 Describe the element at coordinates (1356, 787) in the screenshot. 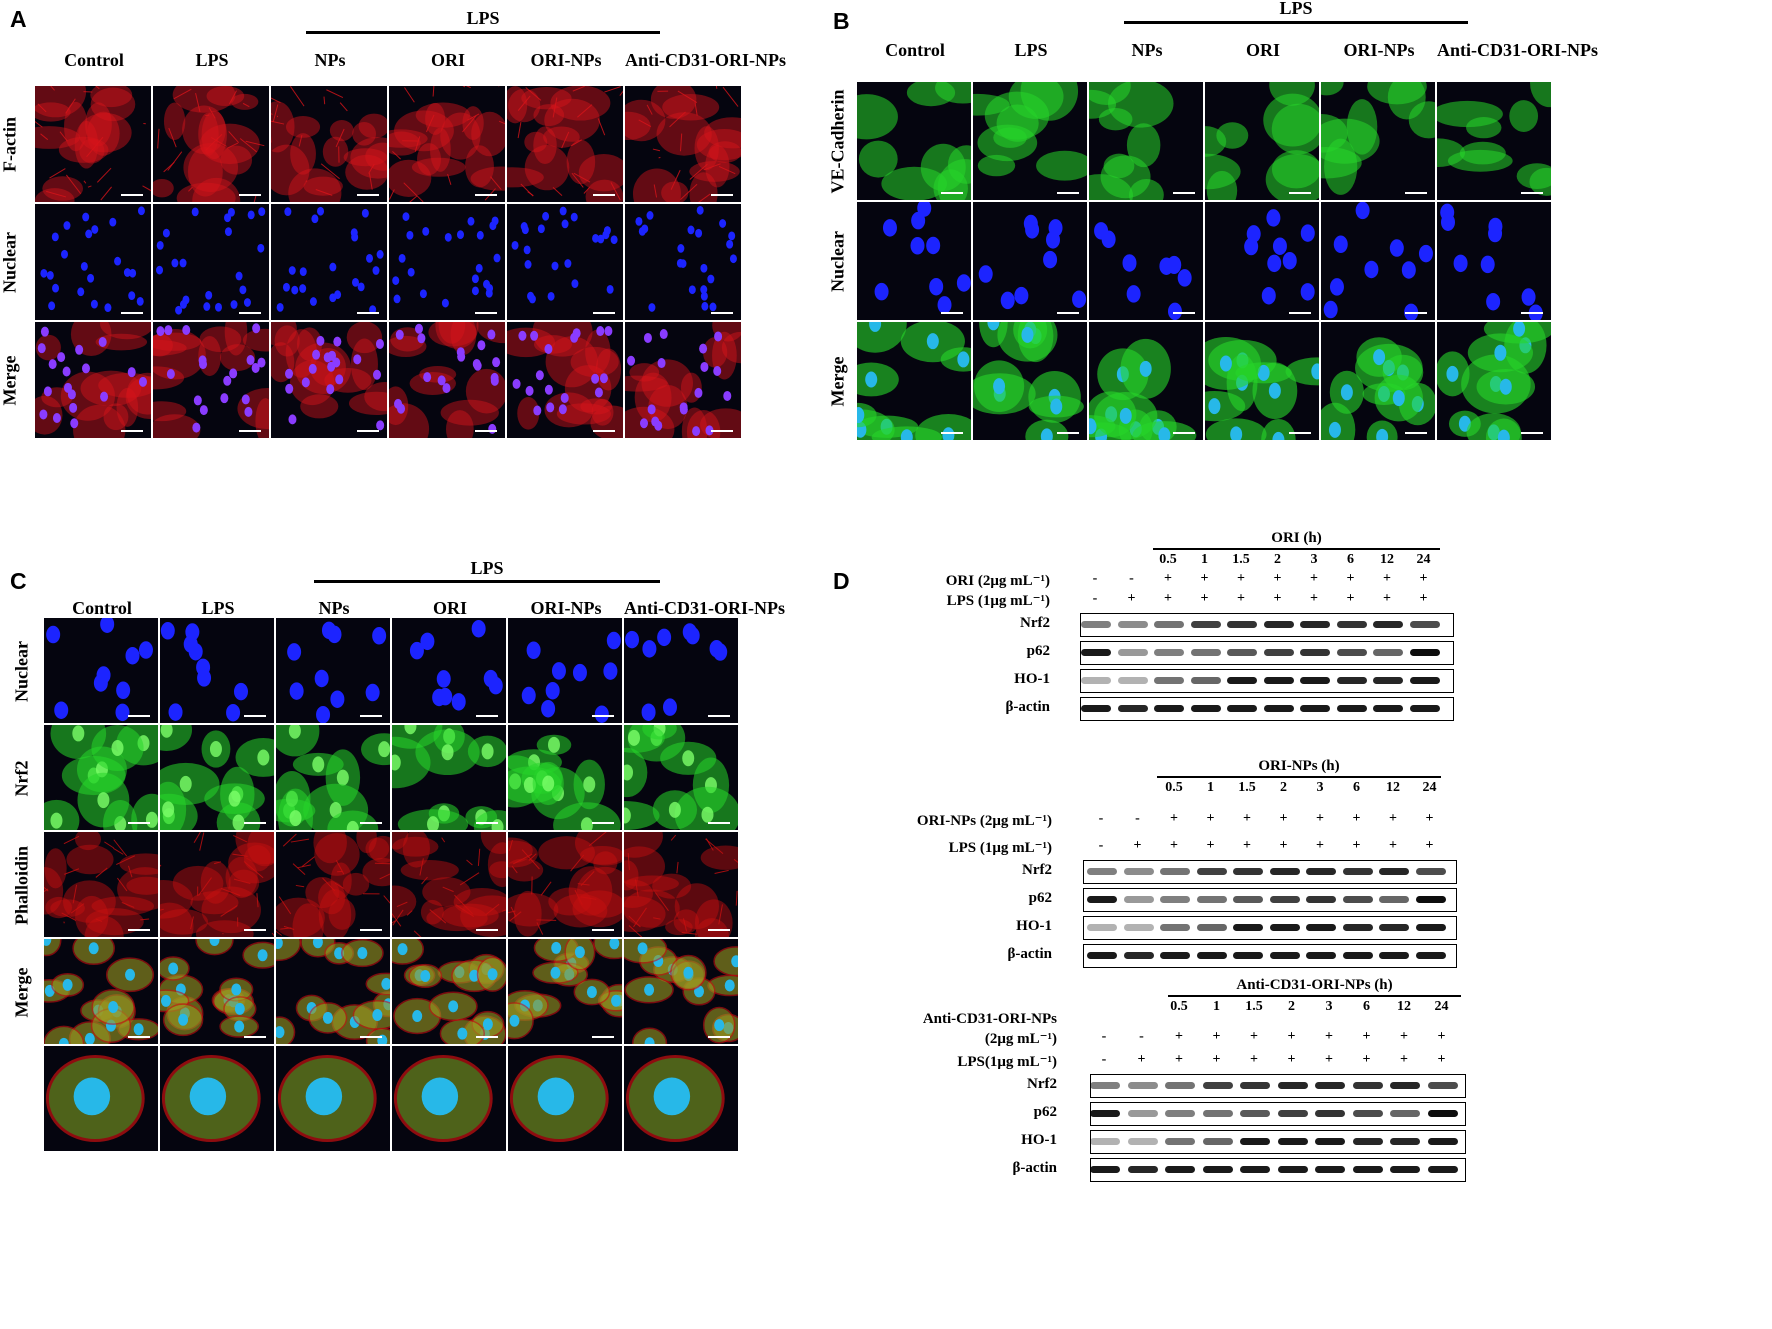

I see `time-point: 6` at that location.